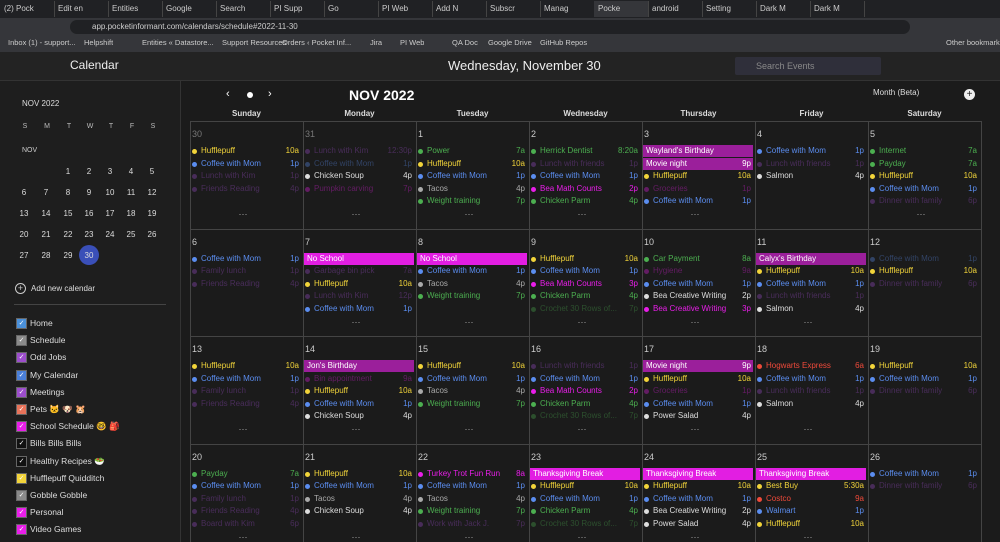 The width and height of the screenshot is (1000, 542). I want to click on event: Lunch with Kim 1p, so click(246, 176).